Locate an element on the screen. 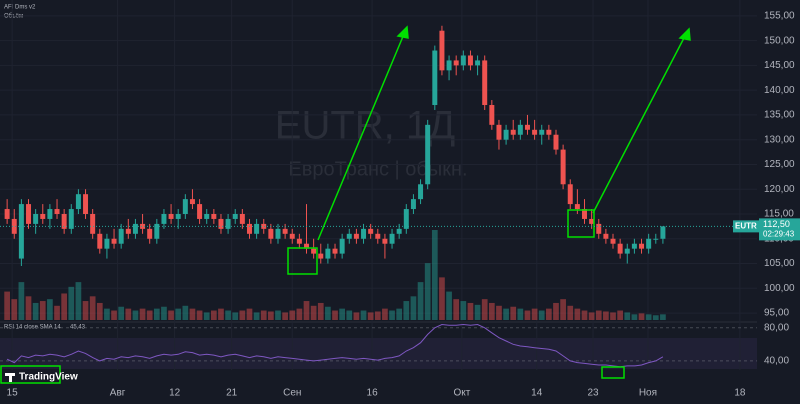 This screenshot has height=404, width=800. volume-label: Объём is located at coordinates (13, 17).